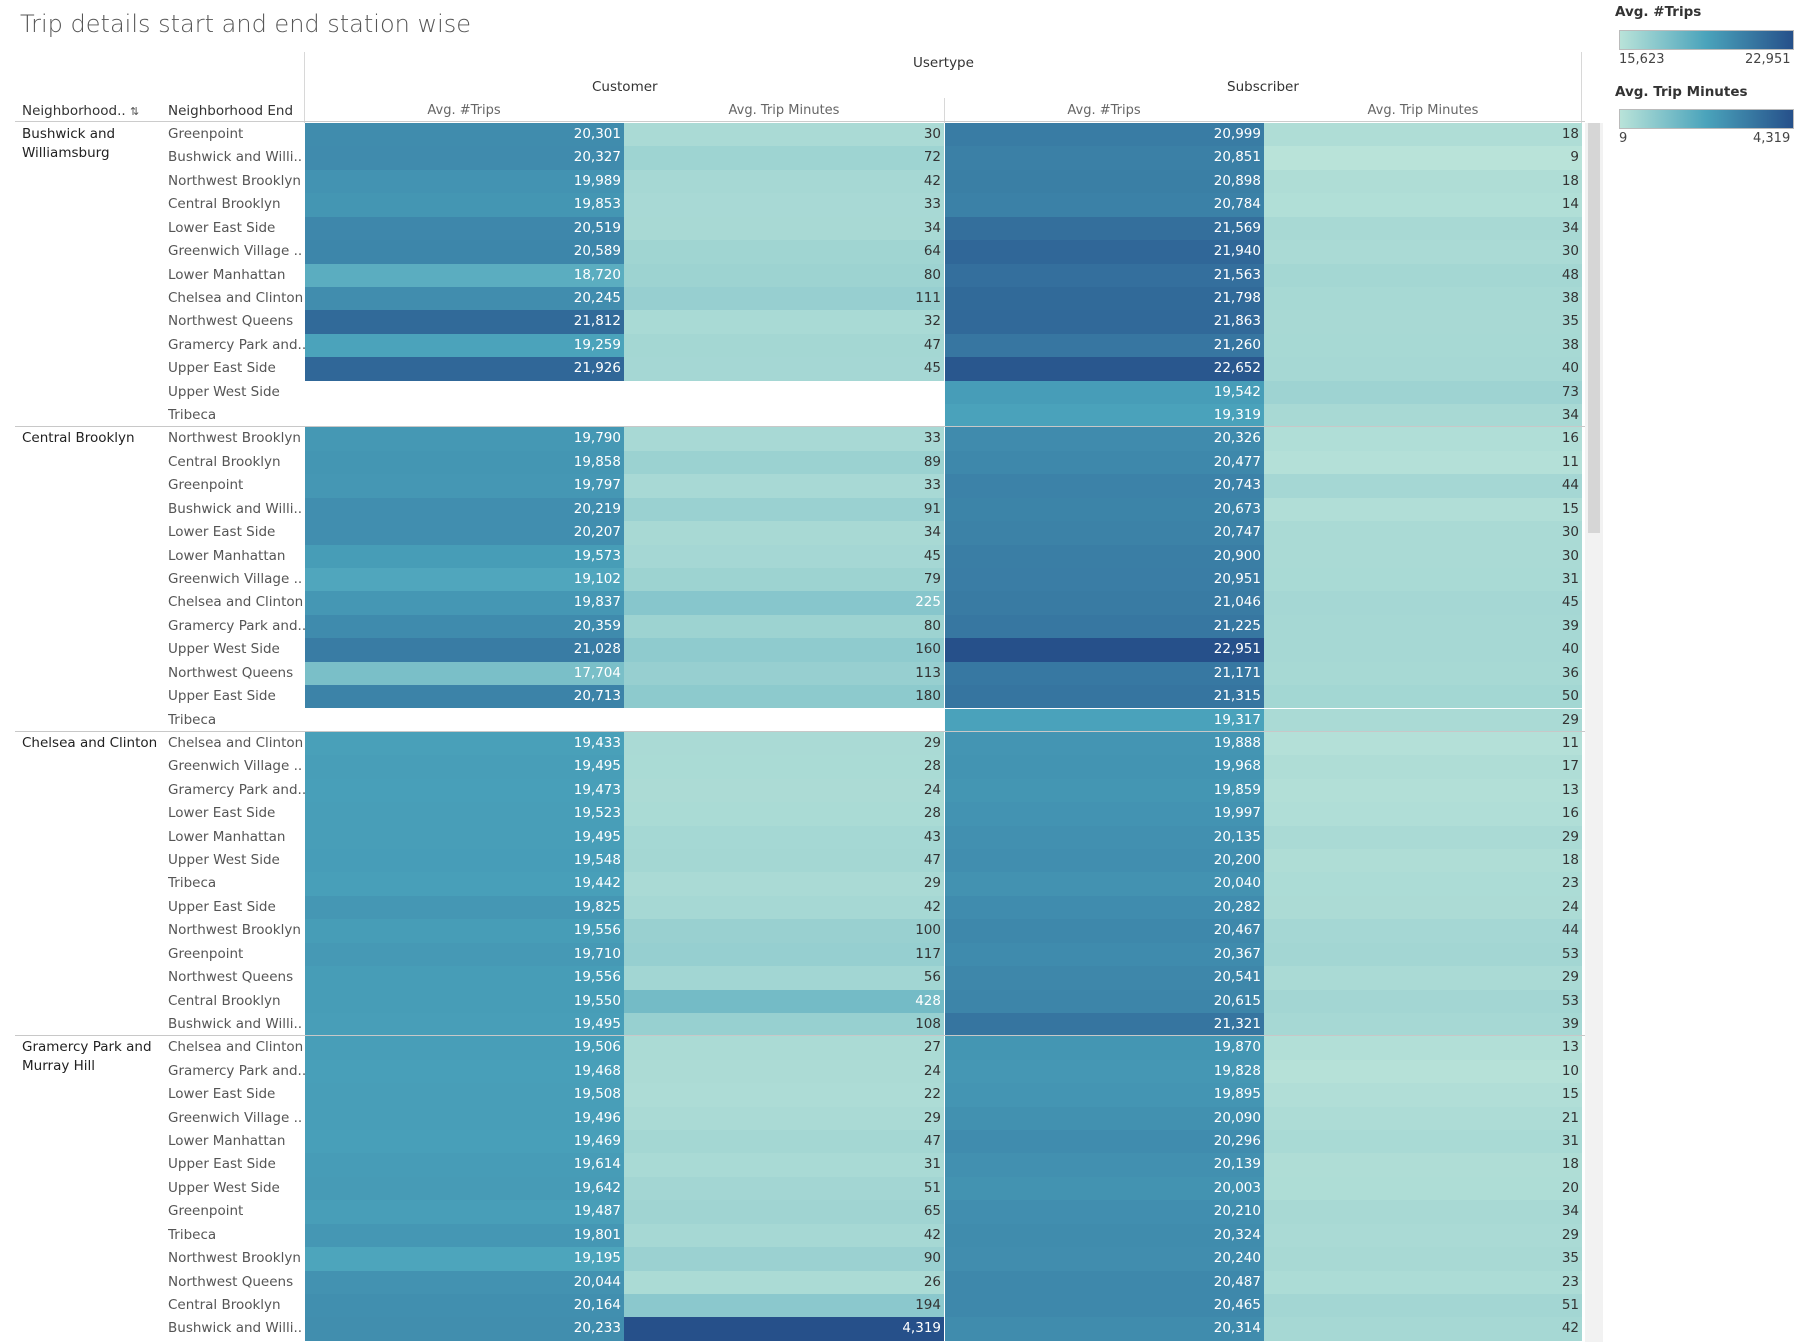 This screenshot has width=1813, height=1342. I want to click on subscriber-avg-trips-cell: 20,951, so click(1104, 579).